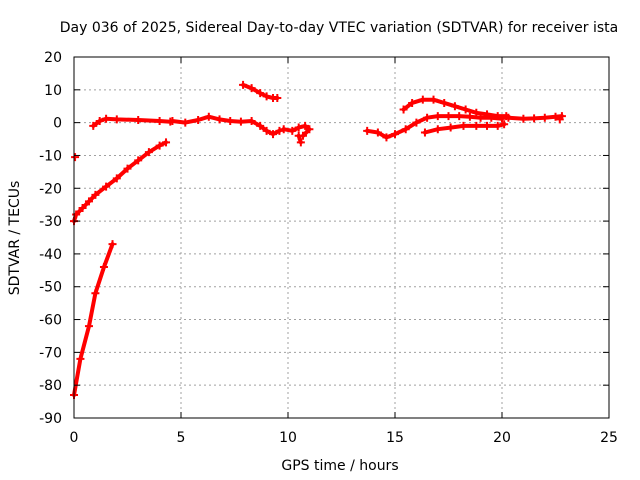 The height and width of the screenshot is (480, 640). Describe the element at coordinates (181, 438) in the screenshot. I see `x-tick-label: 5` at that location.